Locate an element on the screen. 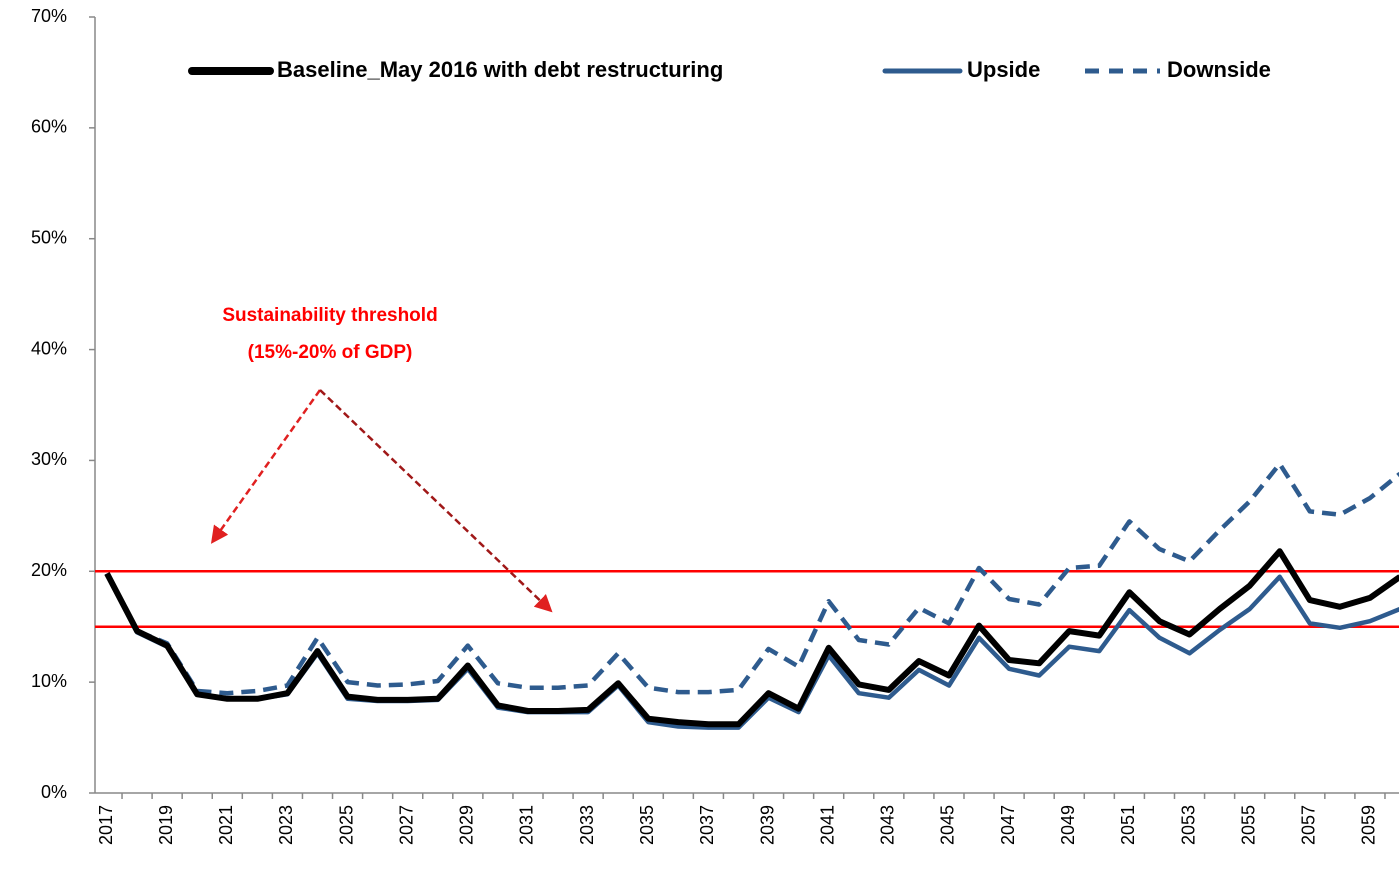 The height and width of the screenshot is (880, 1399). x-tick-label: 2033 is located at coordinates (587, 825).